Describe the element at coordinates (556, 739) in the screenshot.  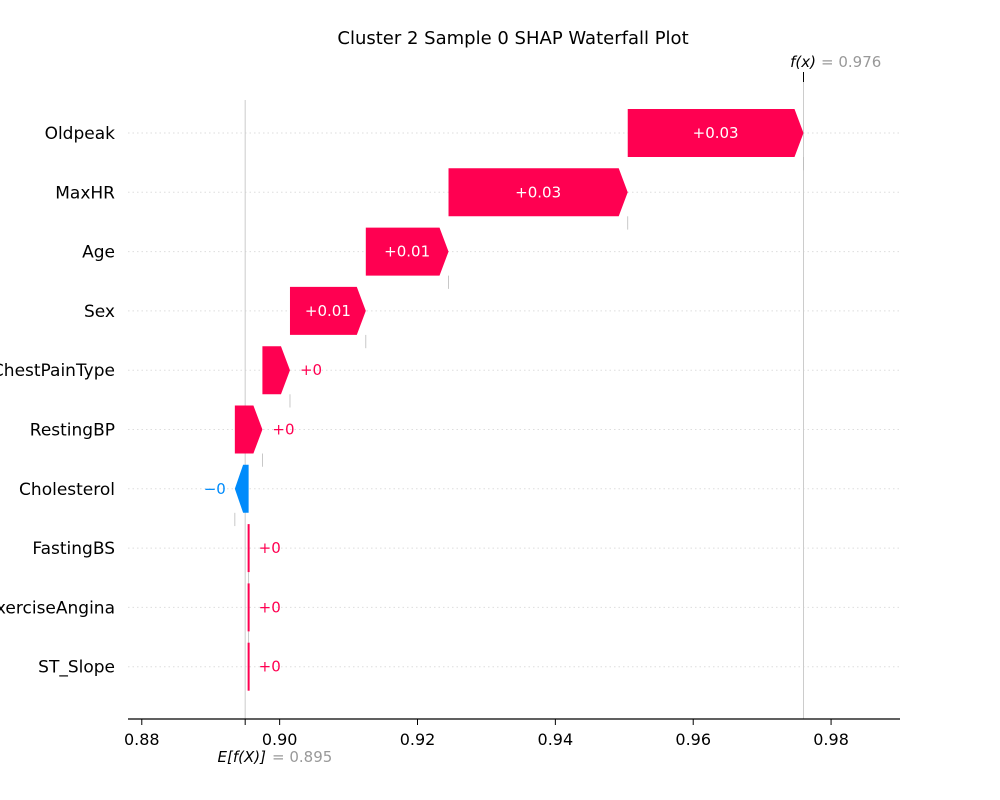
I see `x-tick-label: 0.94` at that location.